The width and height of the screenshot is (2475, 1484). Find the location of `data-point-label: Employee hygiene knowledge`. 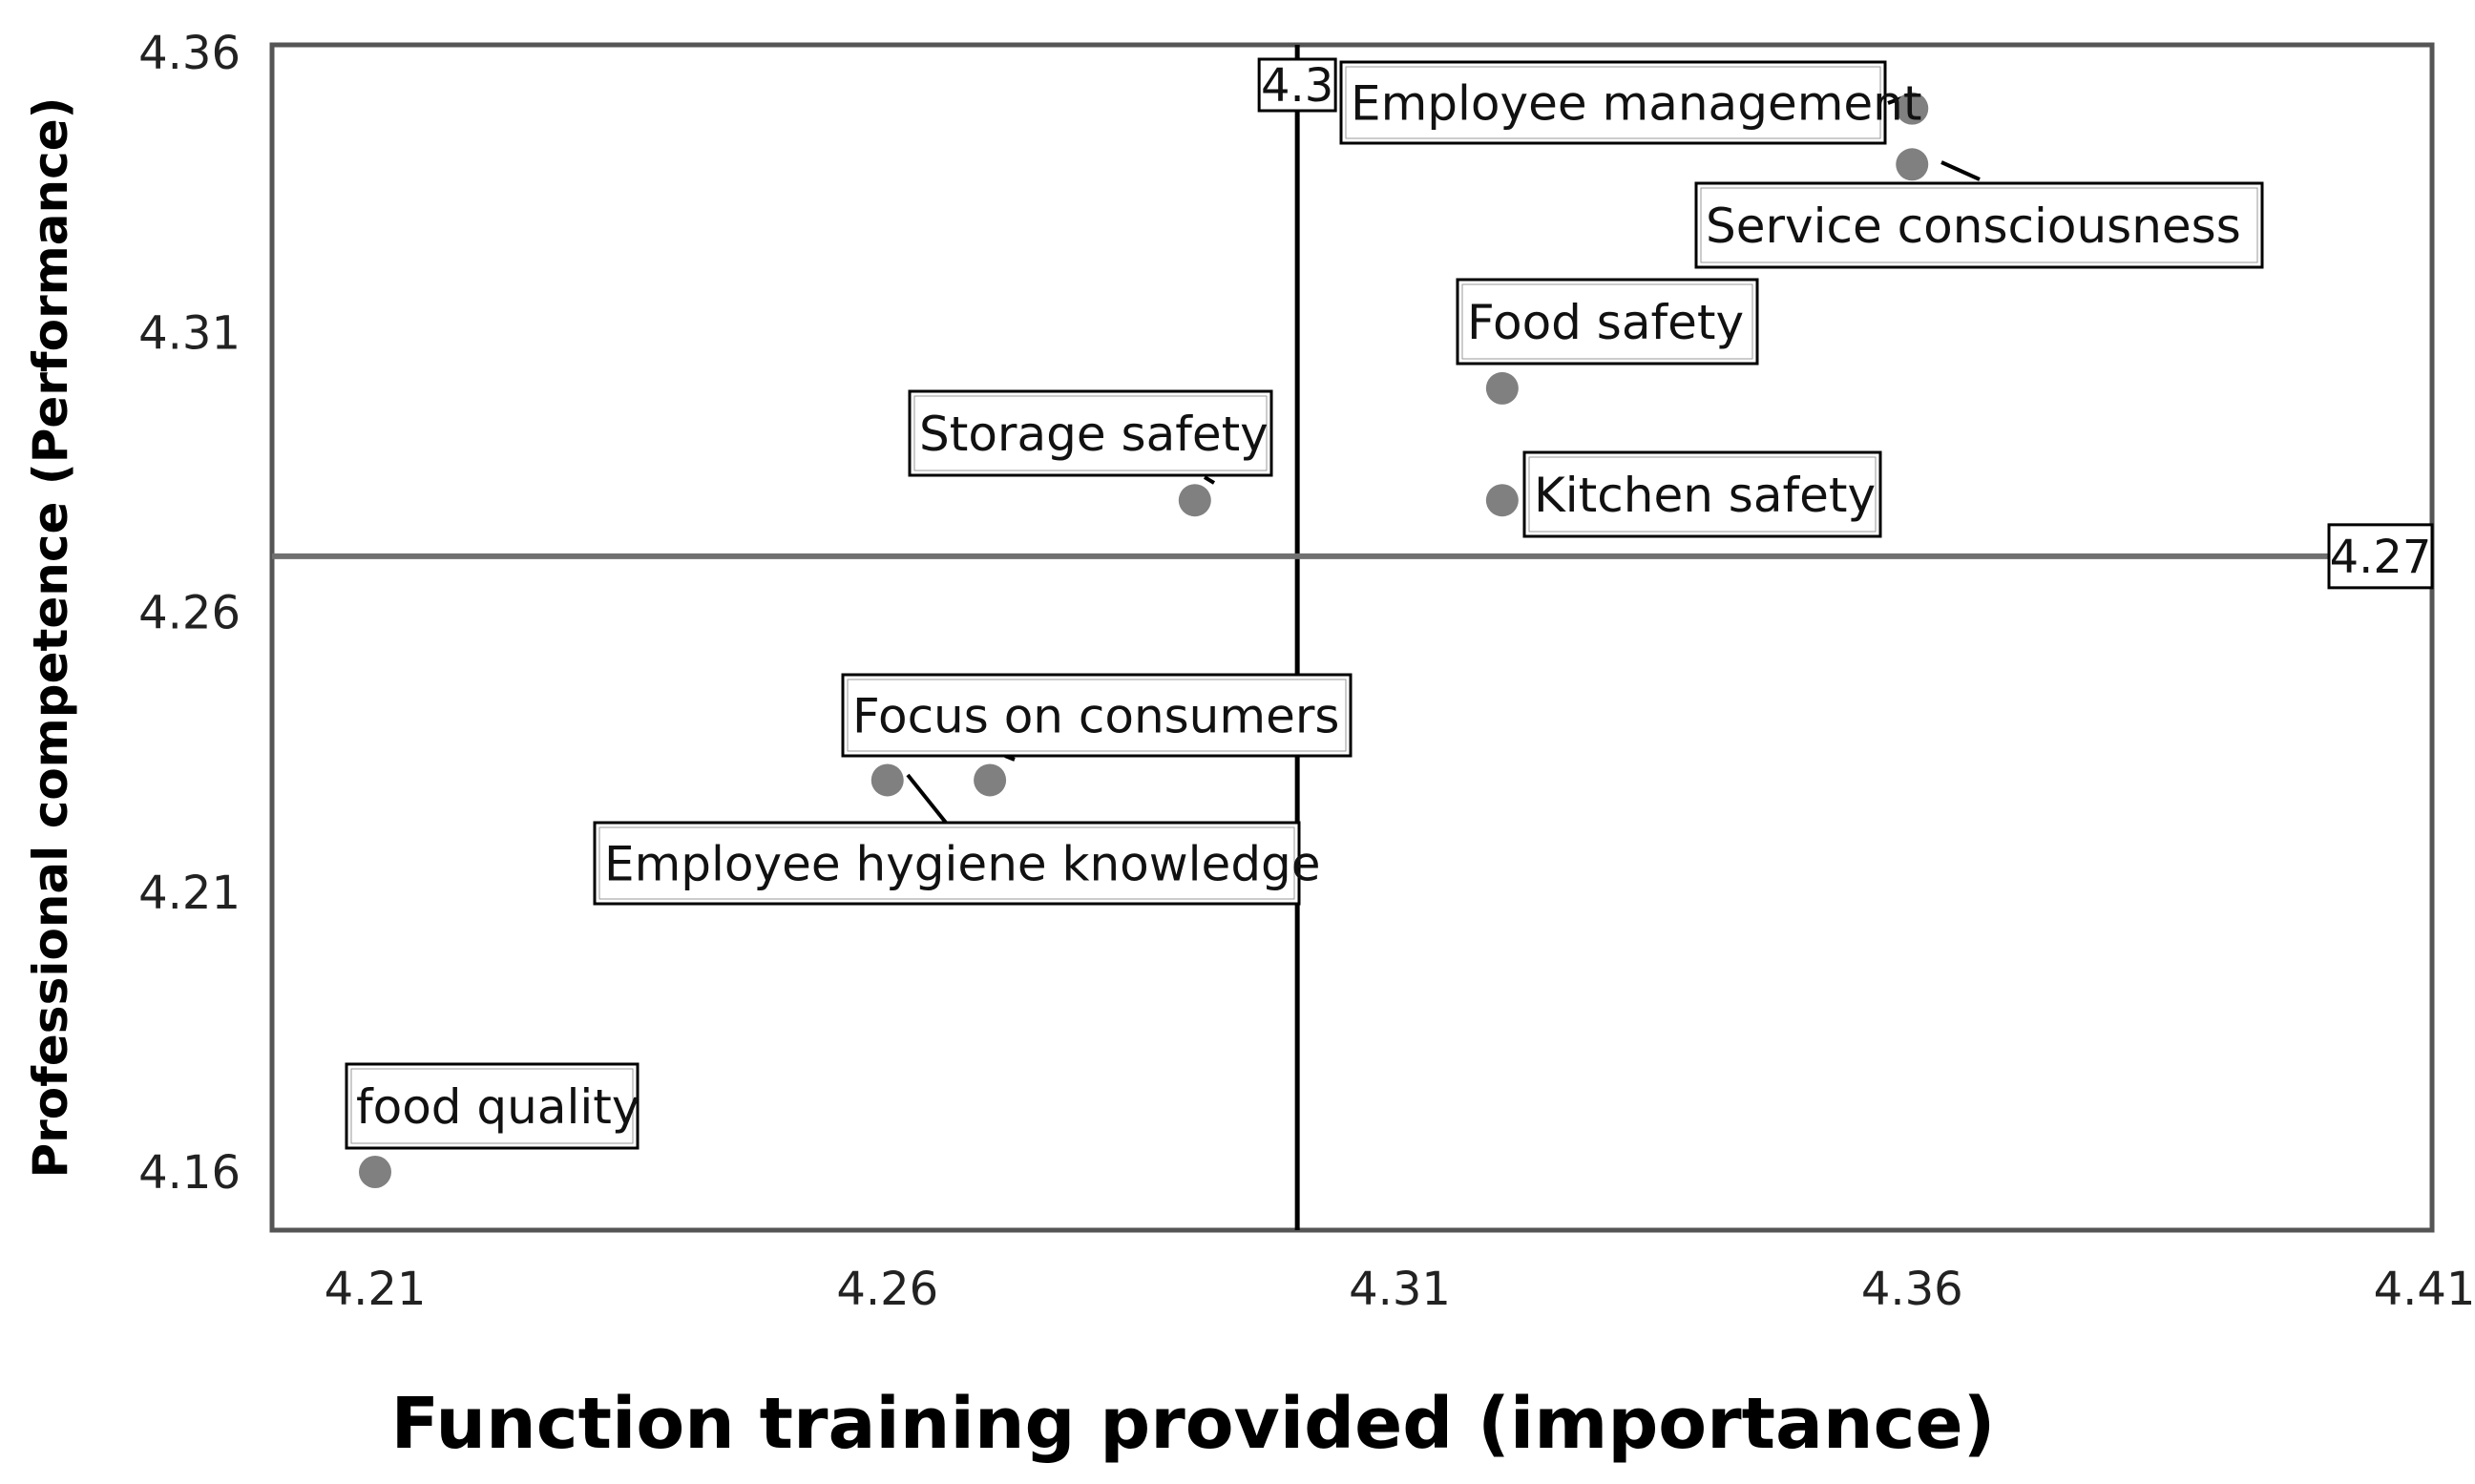

data-point-label: Employee hygiene knowledge is located at coordinates (957, 863).